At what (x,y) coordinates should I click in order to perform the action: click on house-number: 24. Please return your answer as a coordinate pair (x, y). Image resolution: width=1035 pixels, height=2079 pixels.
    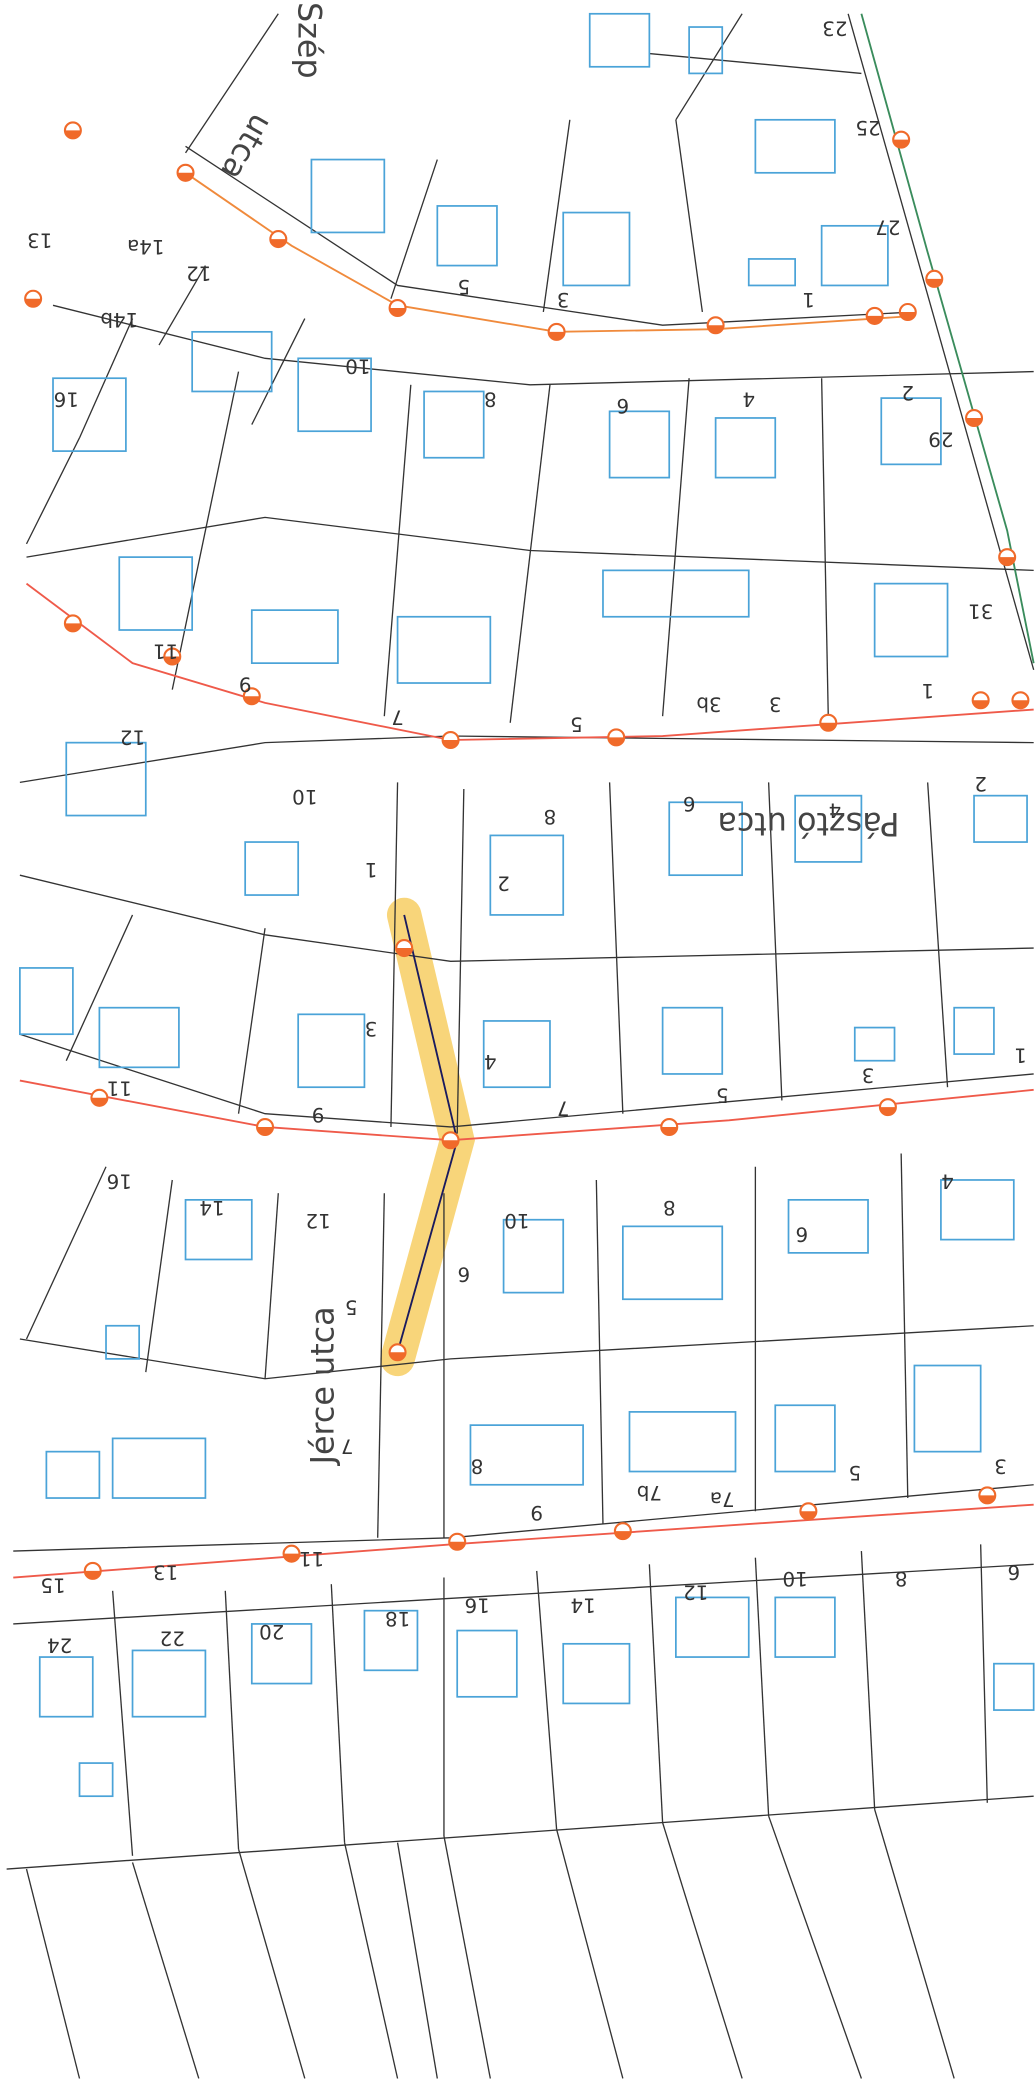
    Looking at the image, I should click on (59, 1644).